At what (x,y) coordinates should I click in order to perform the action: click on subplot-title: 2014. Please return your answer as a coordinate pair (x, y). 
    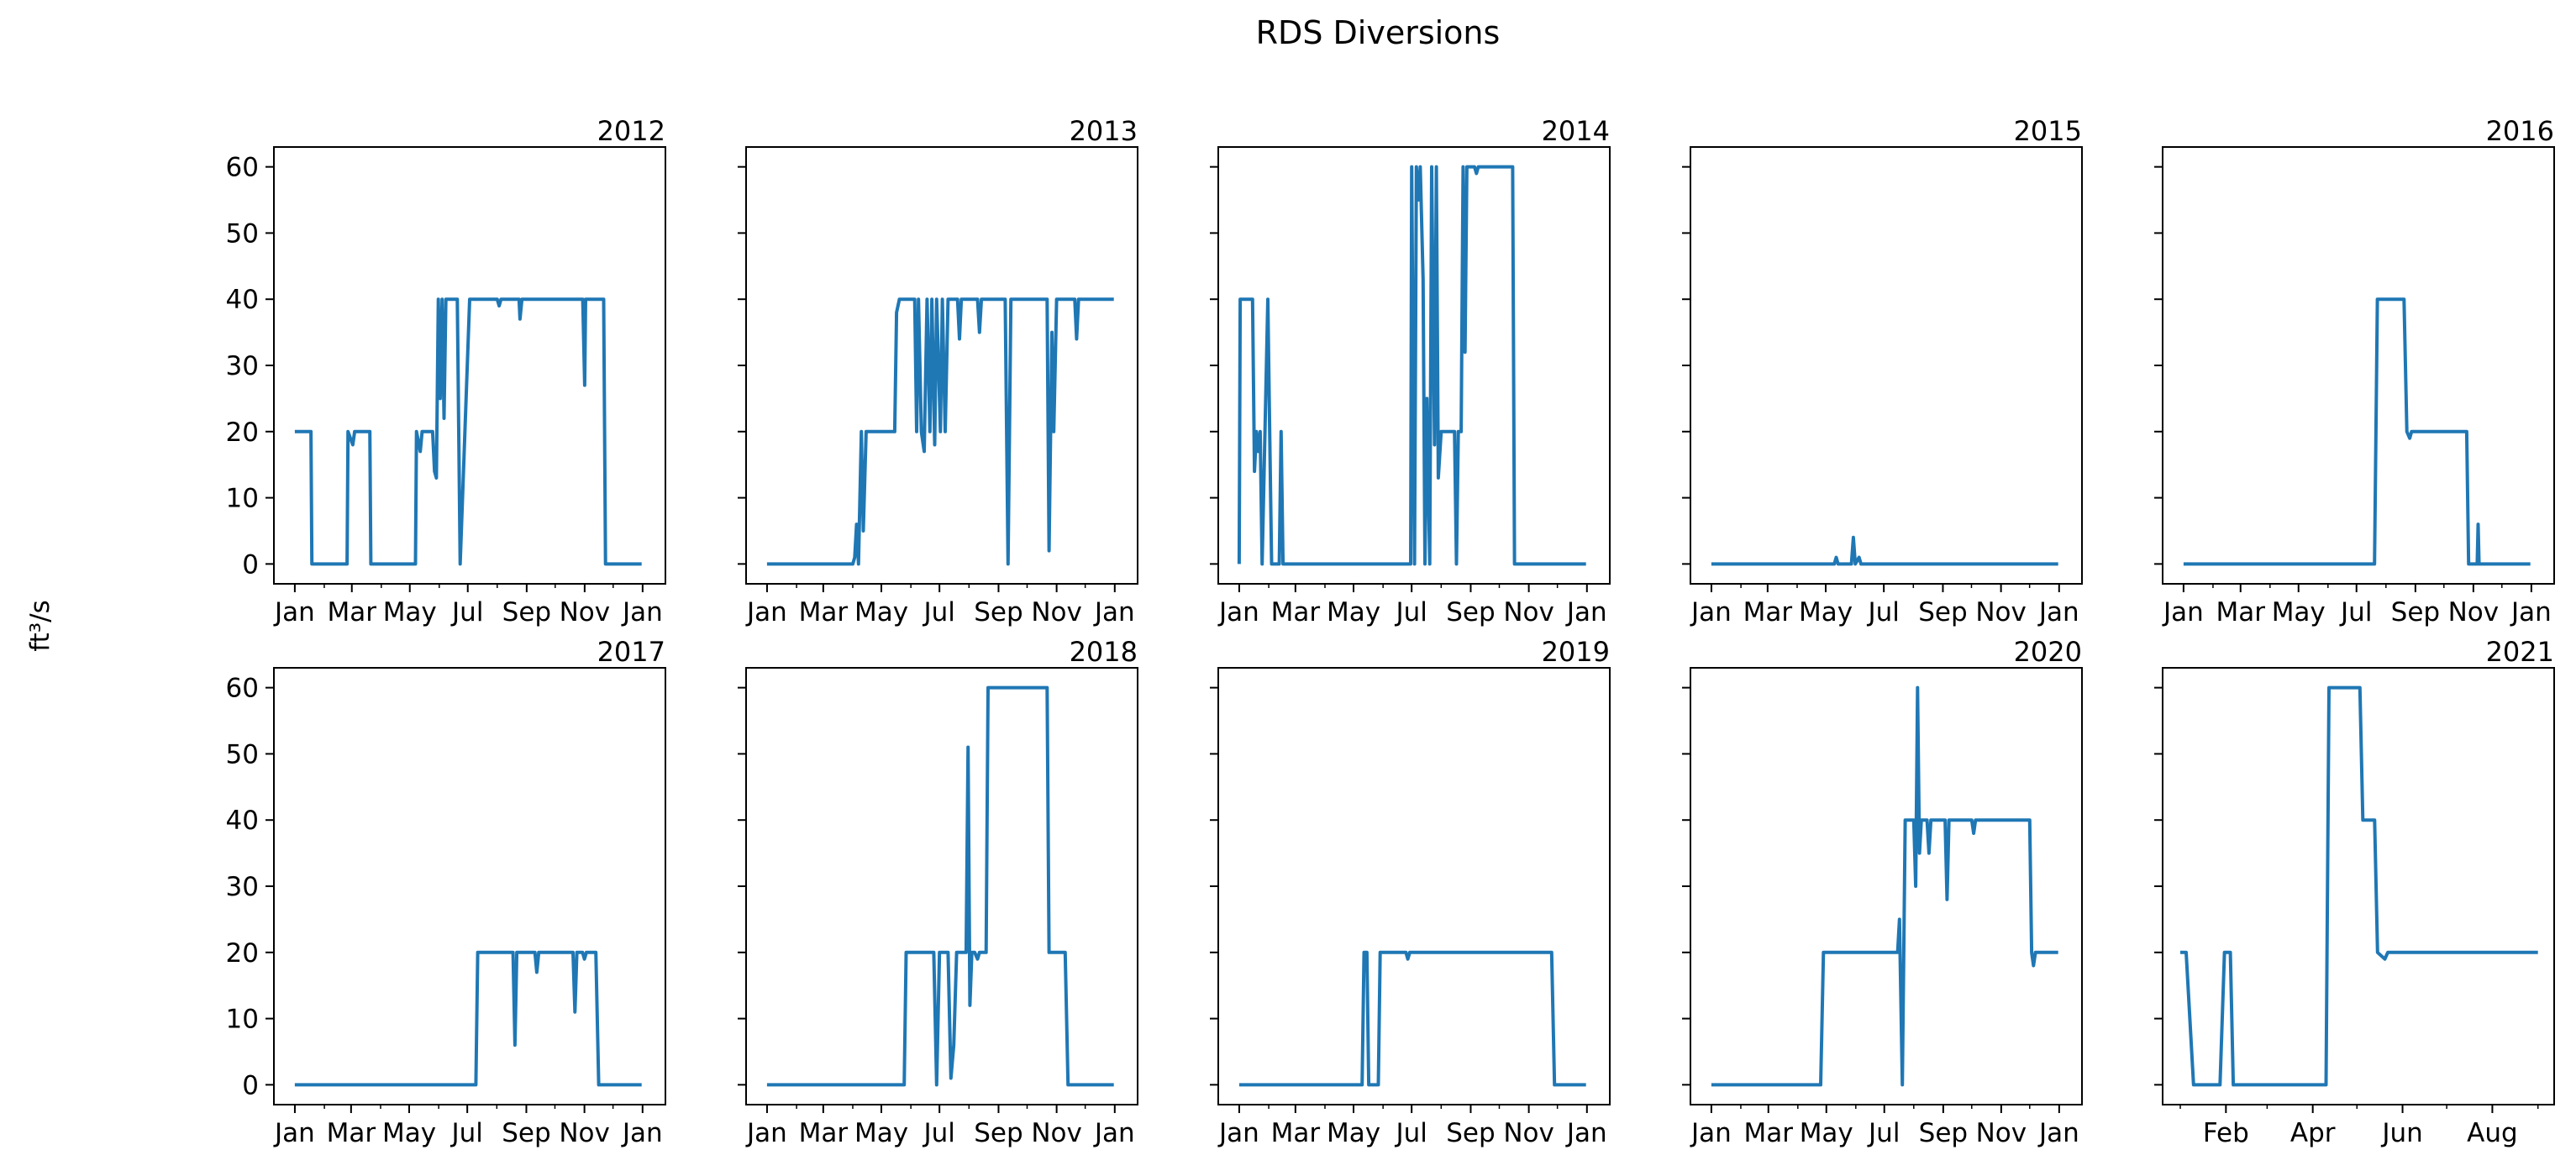
    Looking at the image, I should click on (1576, 131).